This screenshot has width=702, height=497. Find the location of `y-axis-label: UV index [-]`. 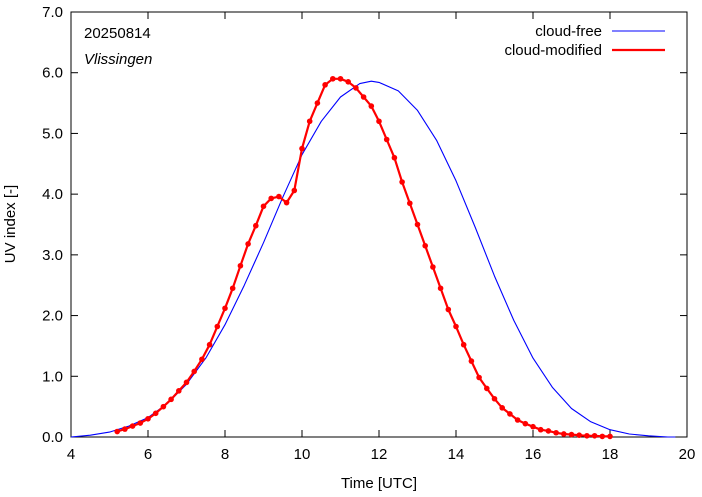

y-axis-label: UV index [-] is located at coordinates (10, 224).